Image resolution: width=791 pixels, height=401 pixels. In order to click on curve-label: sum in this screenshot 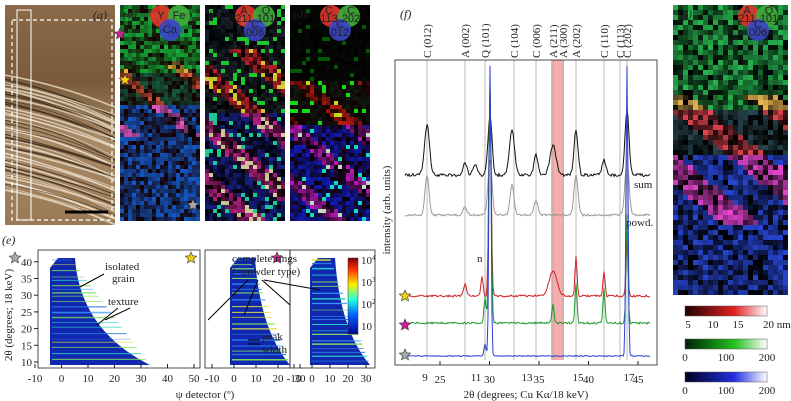, I will do `click(643, 185)`.